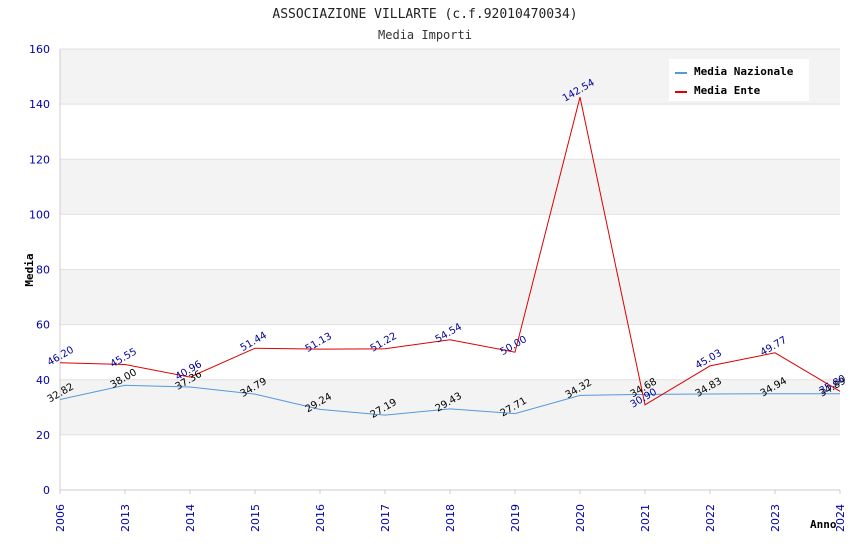 This screenshot has width=850, height=550. What do you see at coordinates (190, 518) in the screenshot?
I see `x-tick-label: 2014` at bounding box center [190, 518].